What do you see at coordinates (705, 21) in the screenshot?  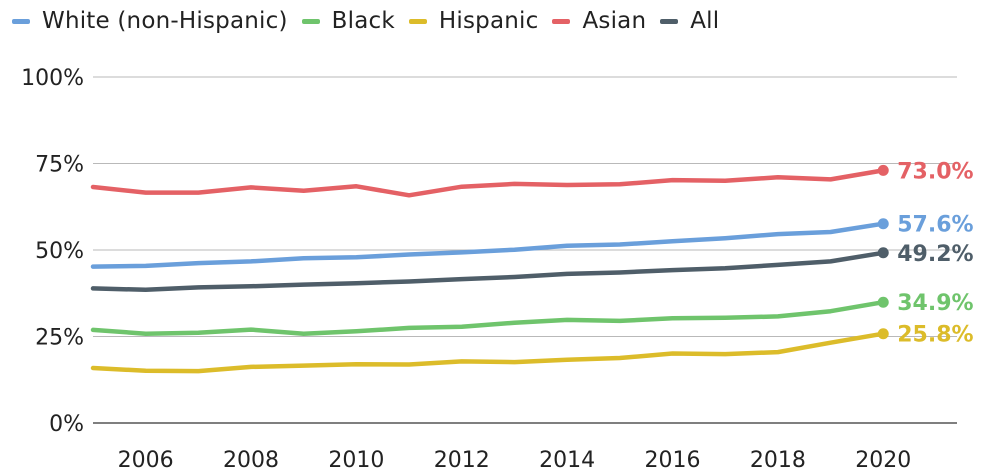 I see `legend-label-all: All` at bounding box center [705, 21].